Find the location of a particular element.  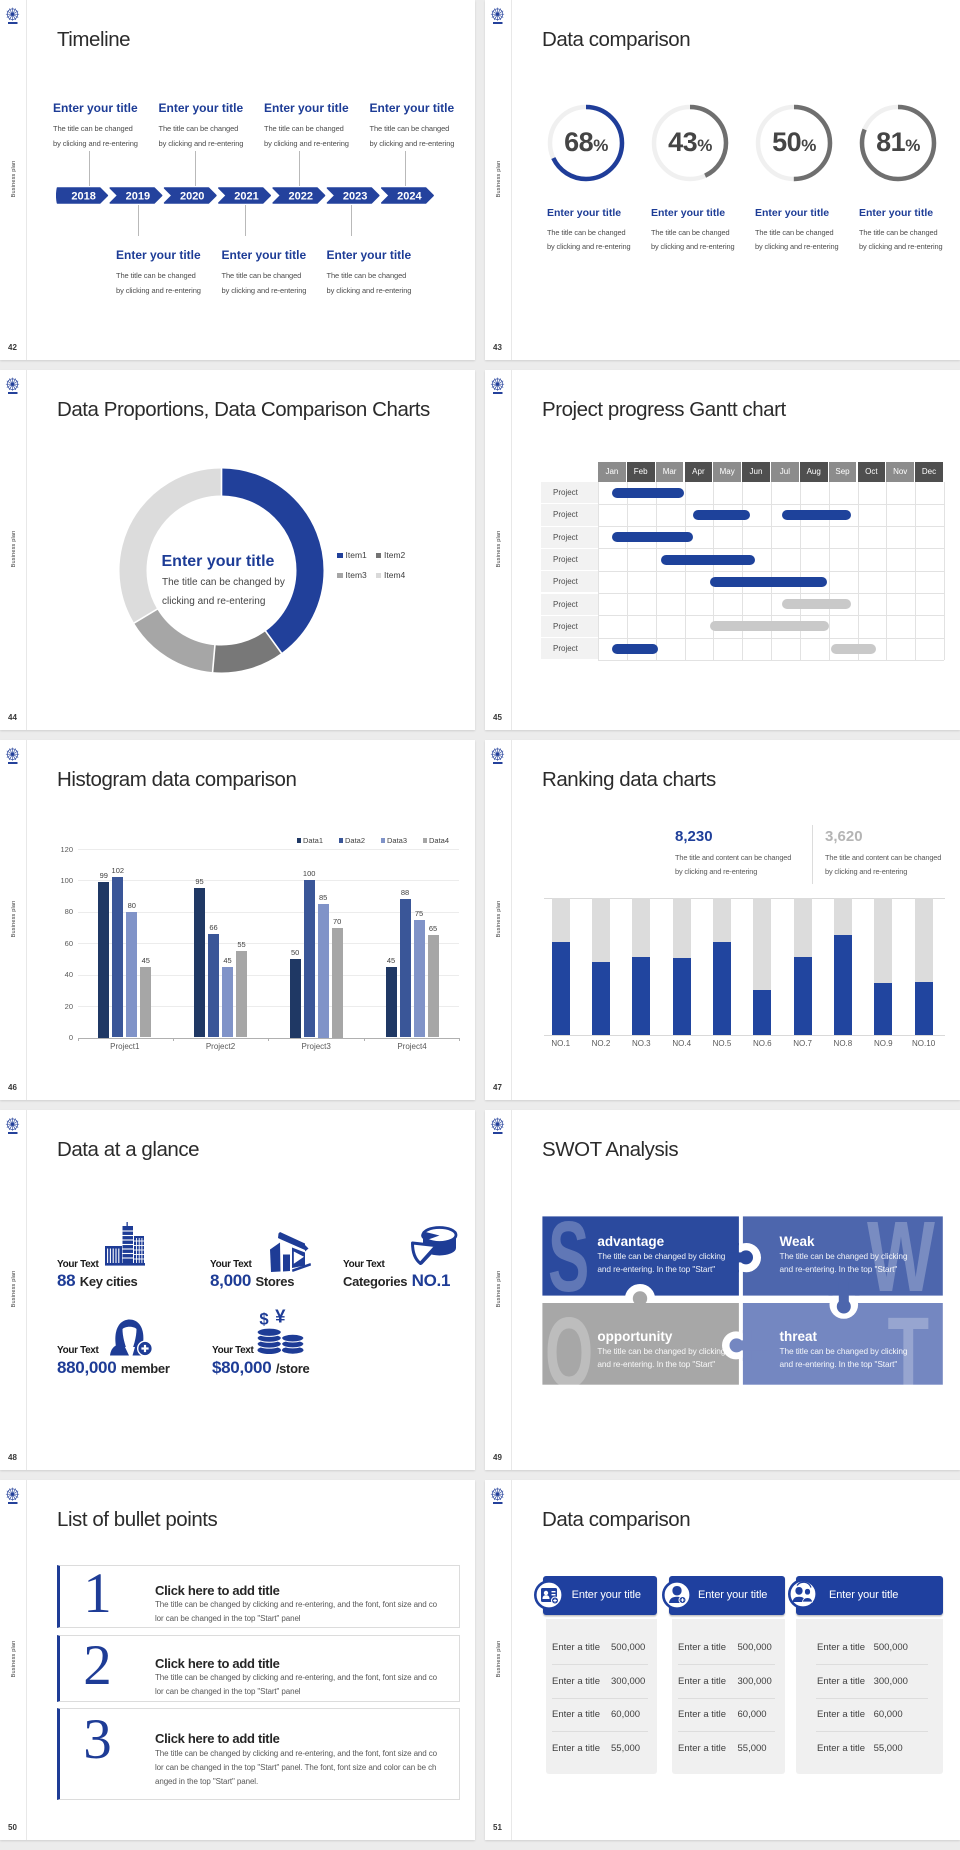

svg-text: S is located at coordinates (568, 1257).